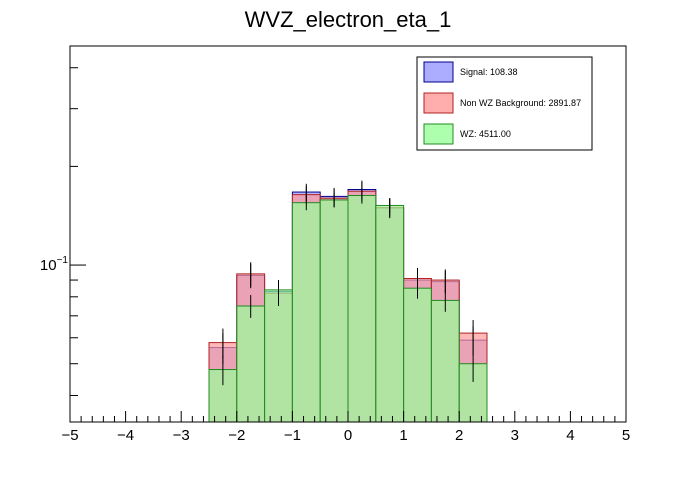 The width and height of the screenshot is (696, 477). What do you see at coordinates (278, 356) in the screenshot?
I see `bar-s2-b2` at bounding box center [278, 356].